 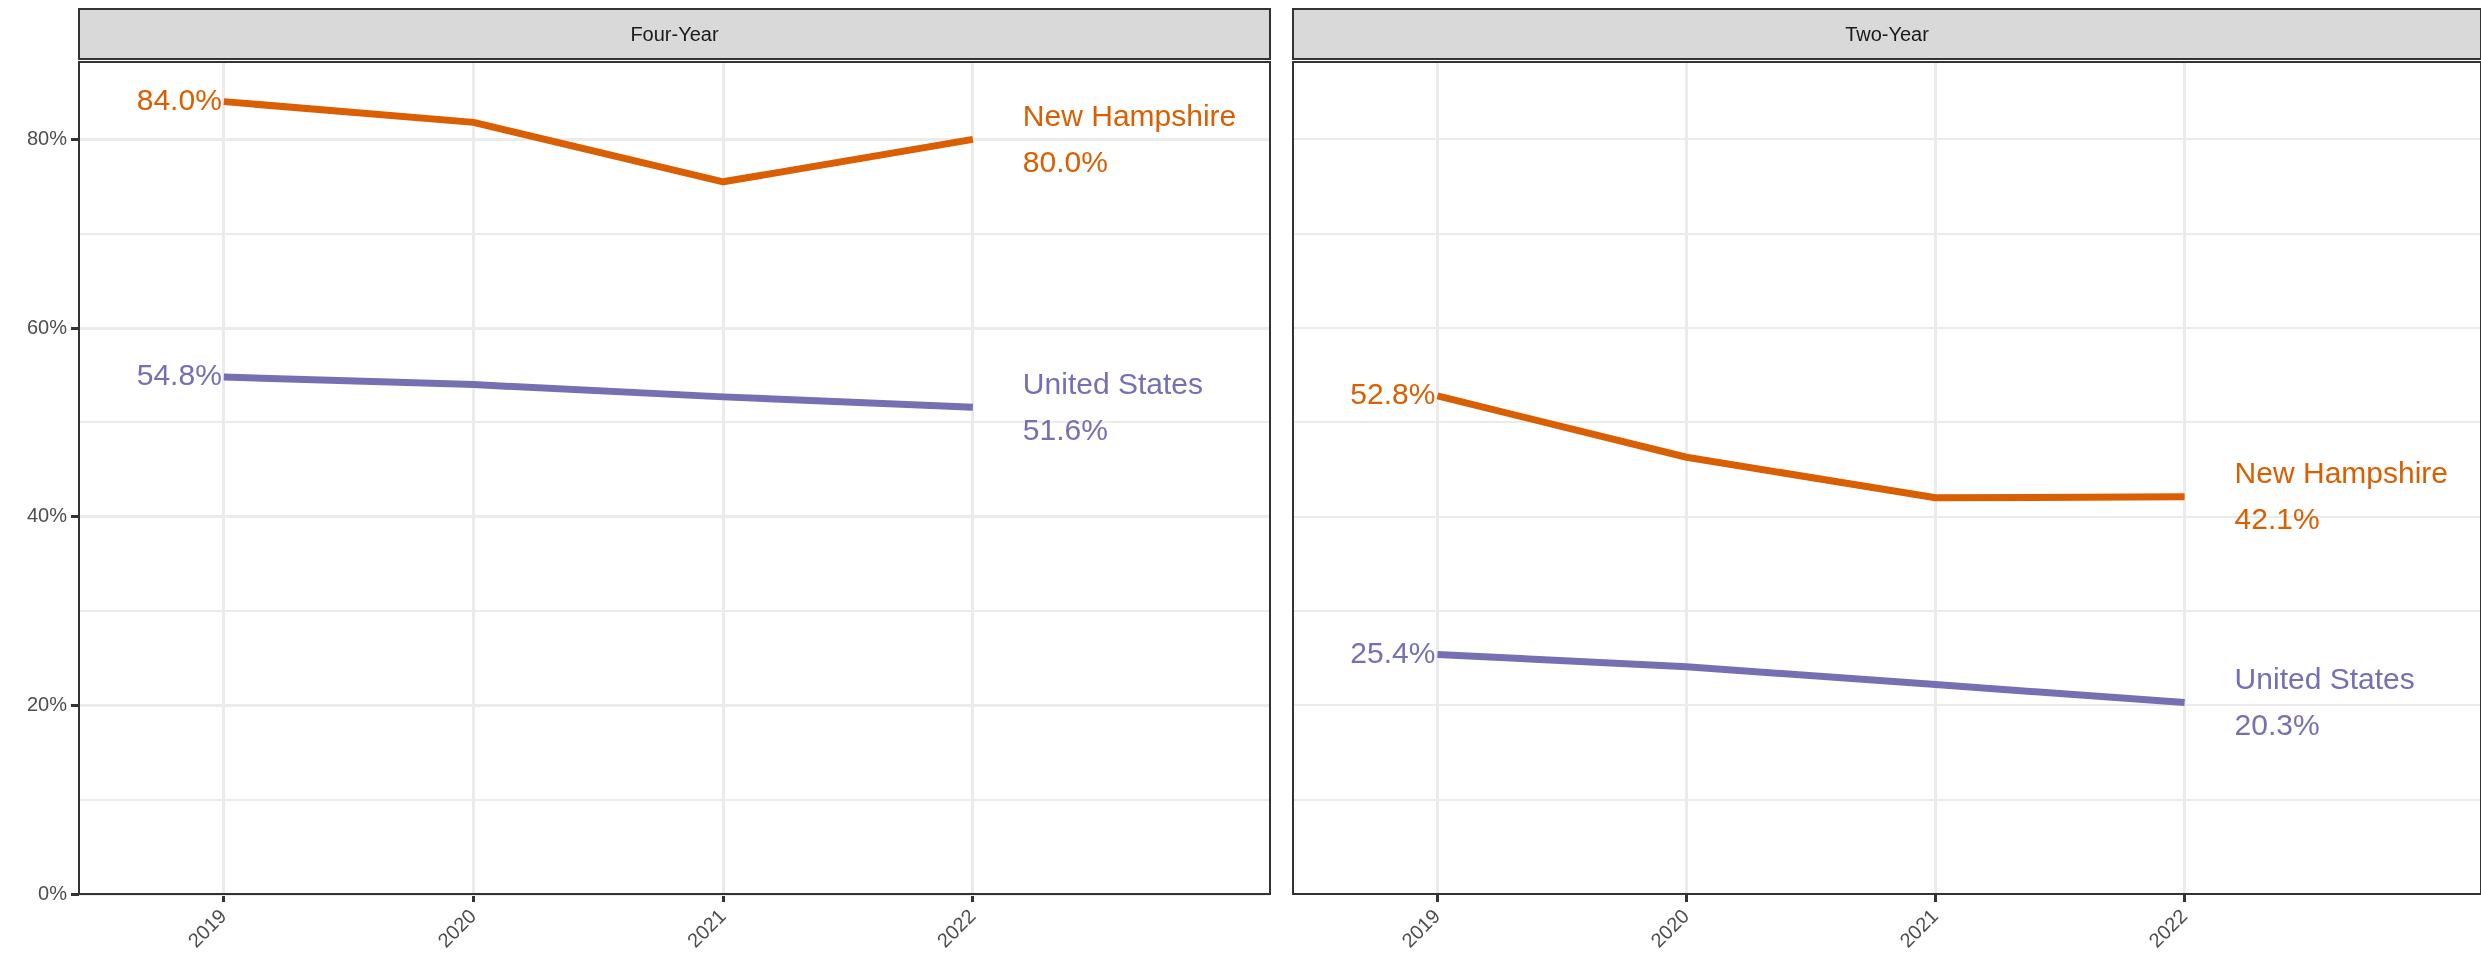 I want to click on y-tick-label: 0%, so click(x=53, y=892).